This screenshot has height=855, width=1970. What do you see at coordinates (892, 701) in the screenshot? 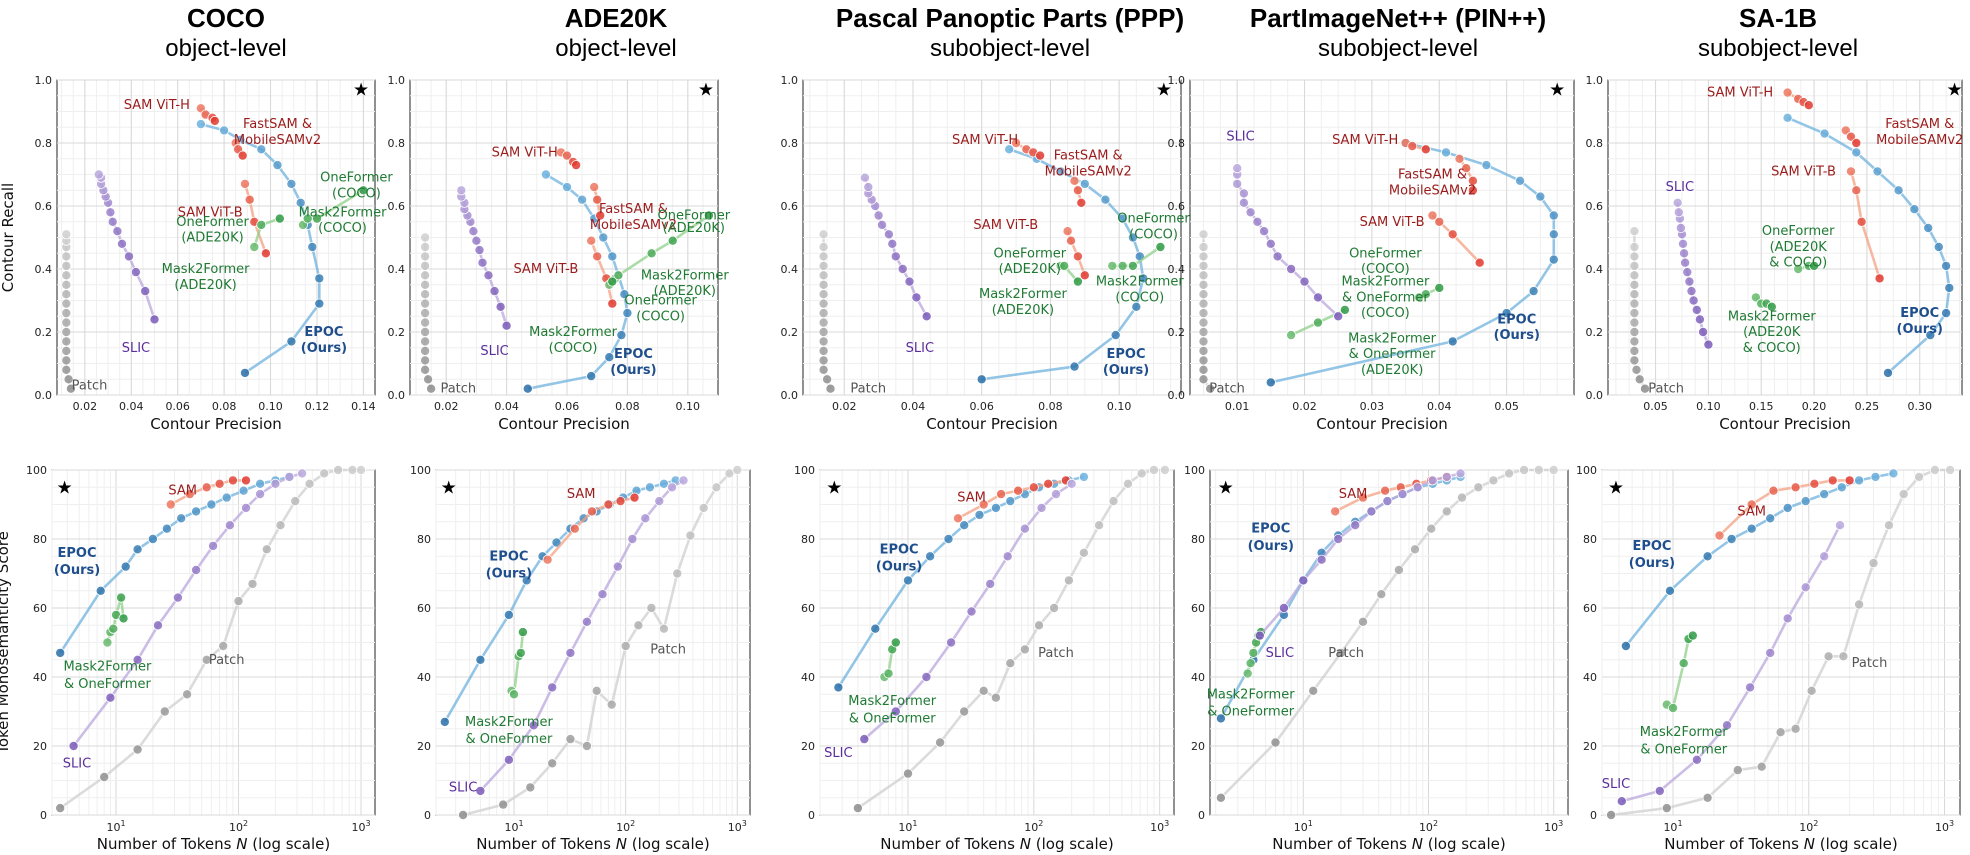
I see `series-annotation: Mask2Former` at bounding box center [892, 701].